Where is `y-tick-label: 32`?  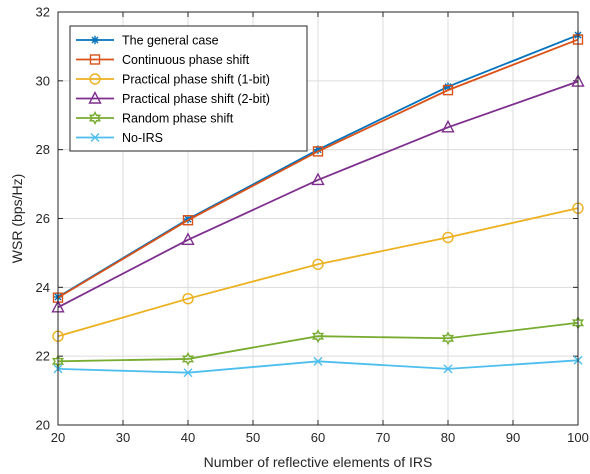 y-tick-label: 32 is located at coordinates (43, 12).